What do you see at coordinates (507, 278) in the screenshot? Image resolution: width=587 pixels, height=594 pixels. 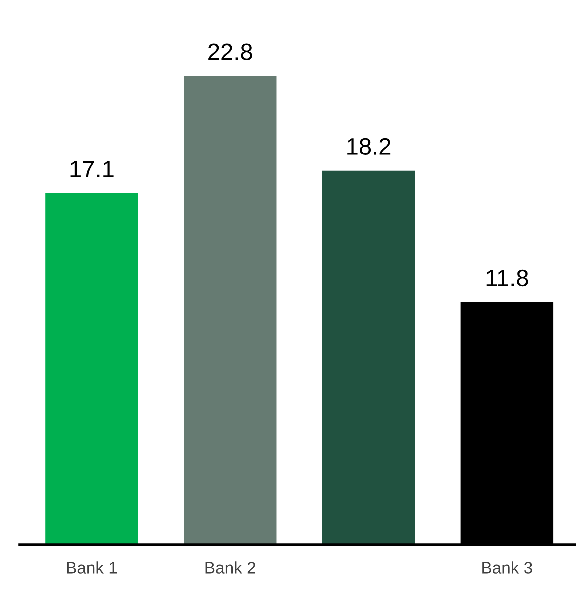 I see `data-label: 11.8` at bounding box center [507, 278].